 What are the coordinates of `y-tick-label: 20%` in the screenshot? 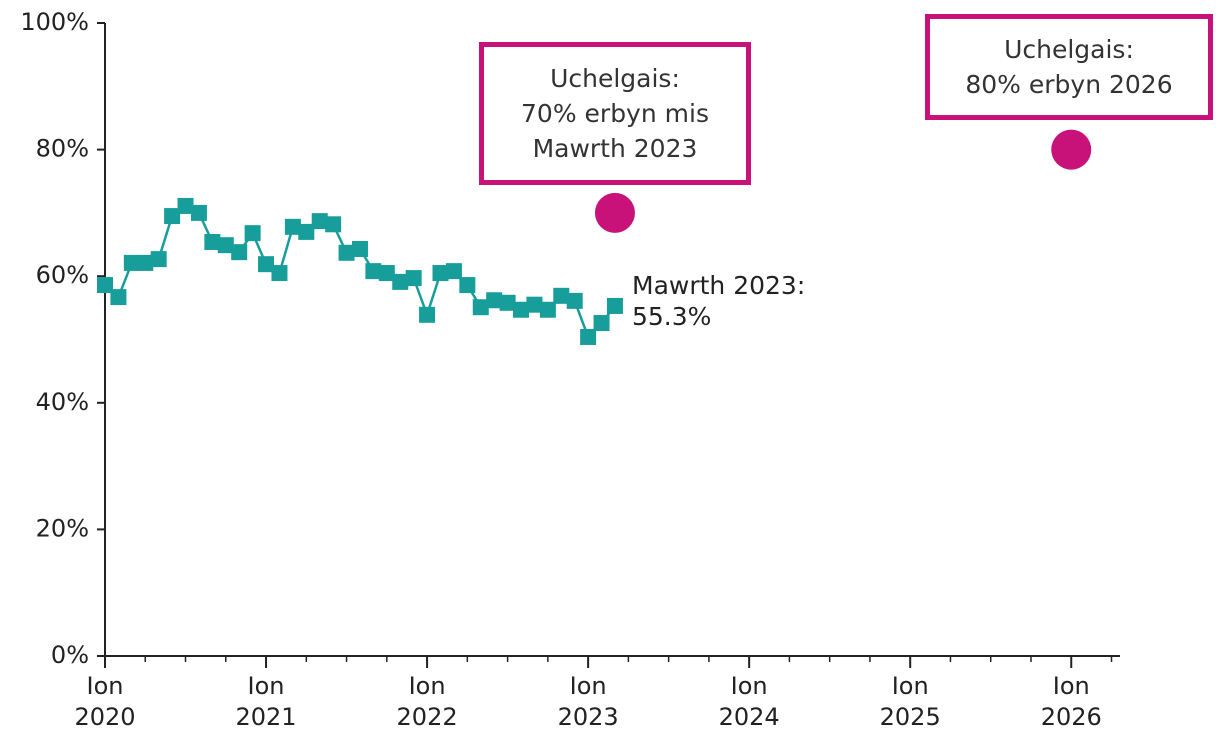 It's located at (62, 528).